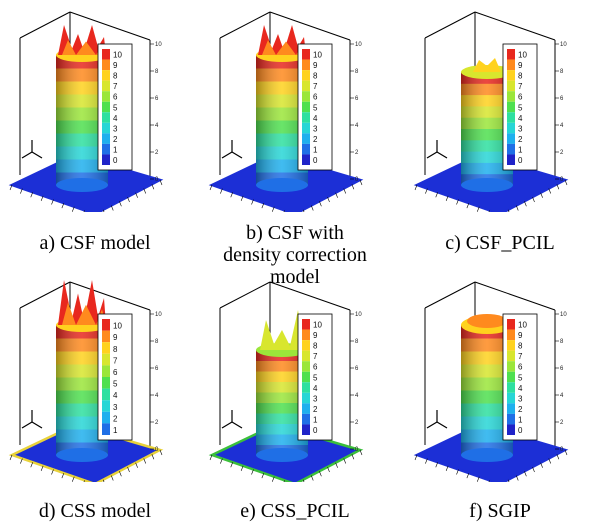 This screenshot has height=529, width=595. Describe the element at coordinates (95, 243) in the screenshot. I see `caption-a: a) CSF model` at that location.